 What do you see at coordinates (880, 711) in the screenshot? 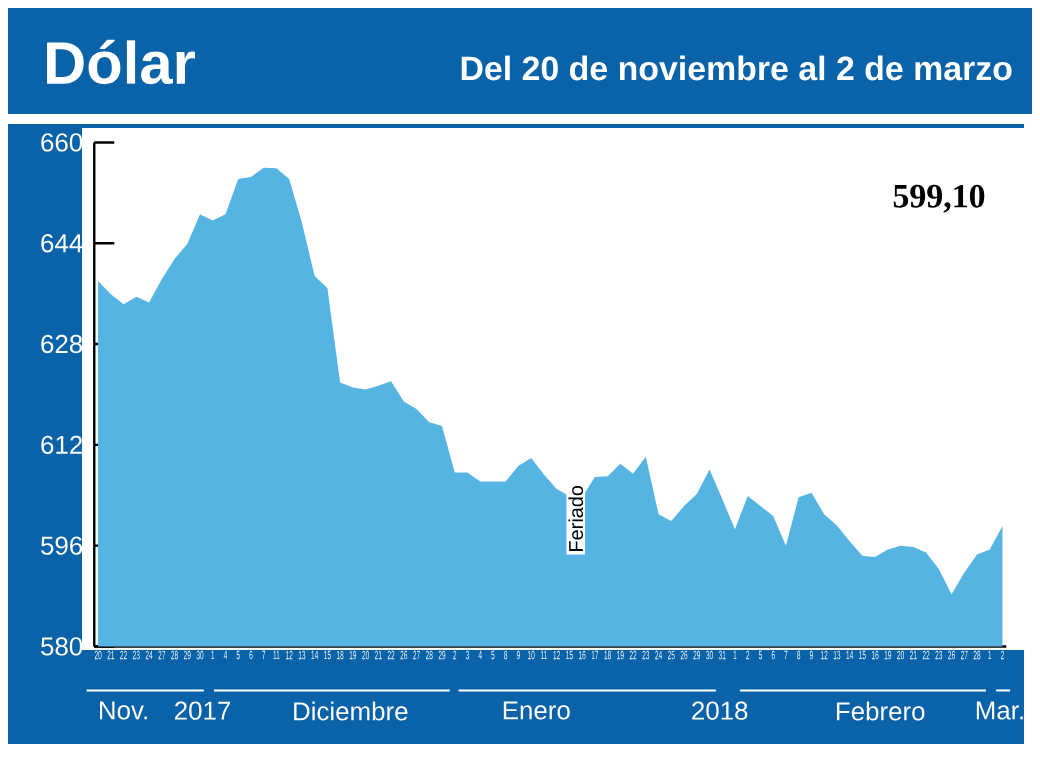
I see `text: Febrero` at bounding box center [880, 711].